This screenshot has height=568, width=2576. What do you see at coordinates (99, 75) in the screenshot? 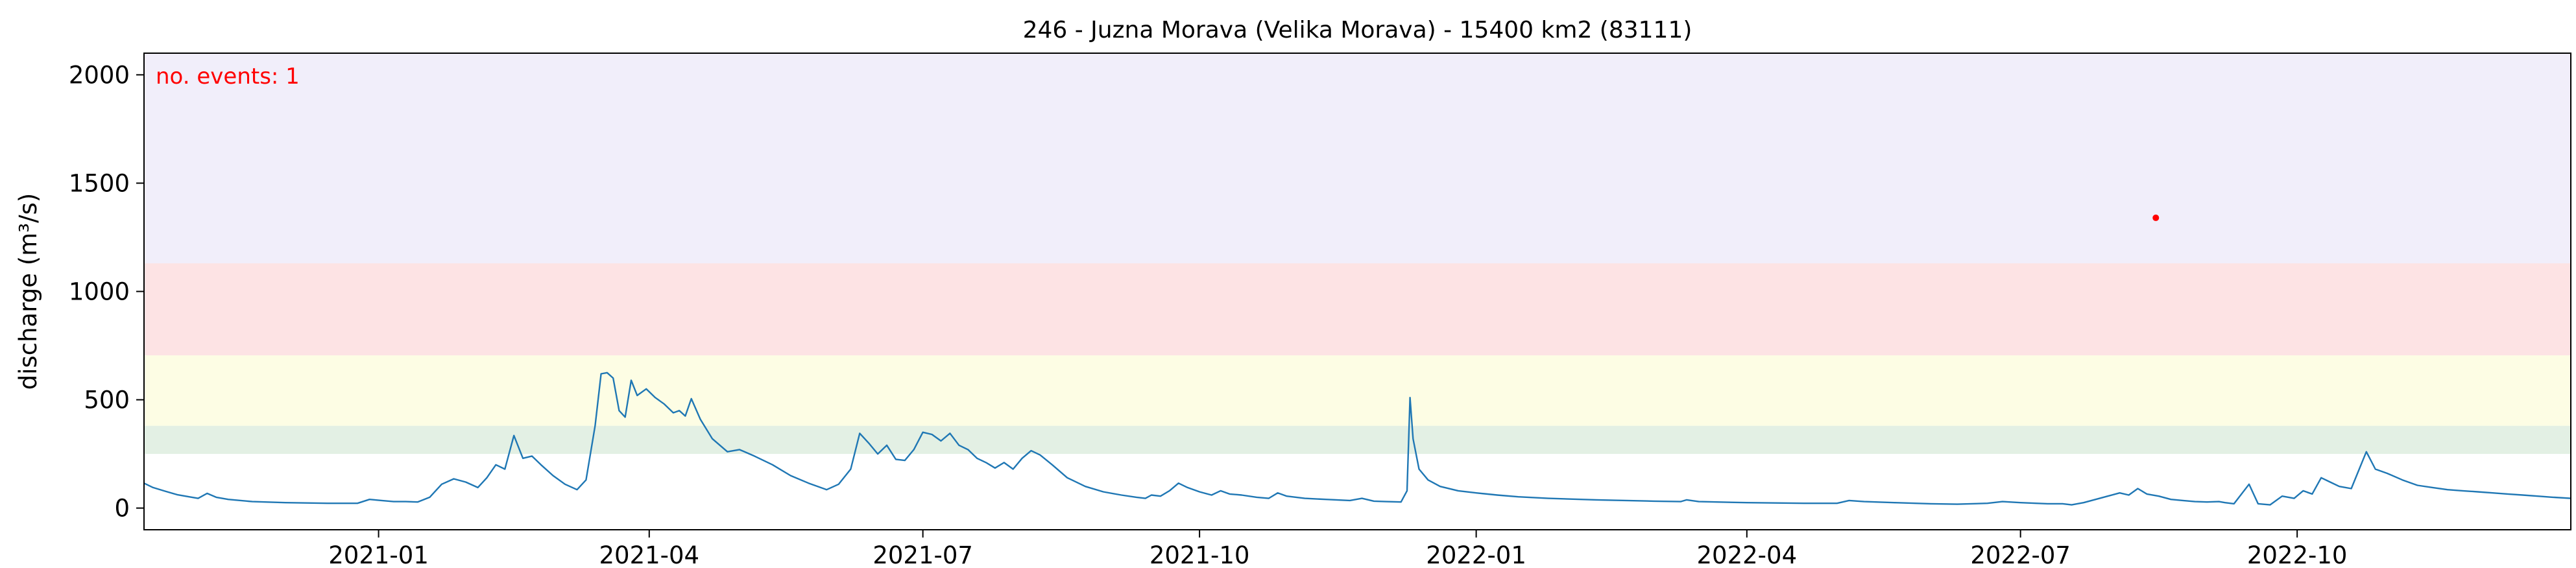
I see `y-tick-label-4: 2000` at bounding box center [99, 75].